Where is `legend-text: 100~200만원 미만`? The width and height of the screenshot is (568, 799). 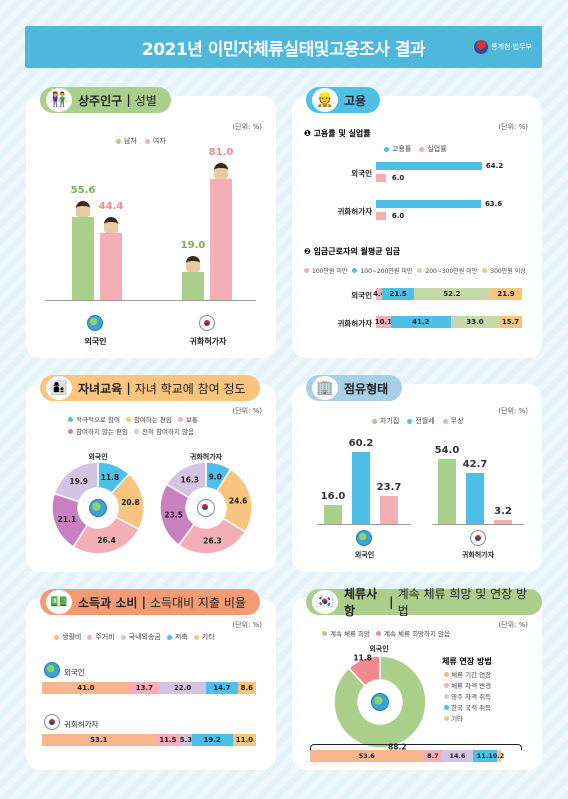 legend-text: 100~200만원 미만 is located at coordinates (386, 271).